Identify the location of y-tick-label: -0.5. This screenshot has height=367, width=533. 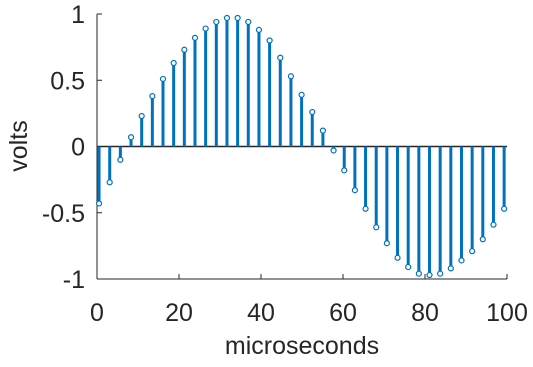
(63, 214).